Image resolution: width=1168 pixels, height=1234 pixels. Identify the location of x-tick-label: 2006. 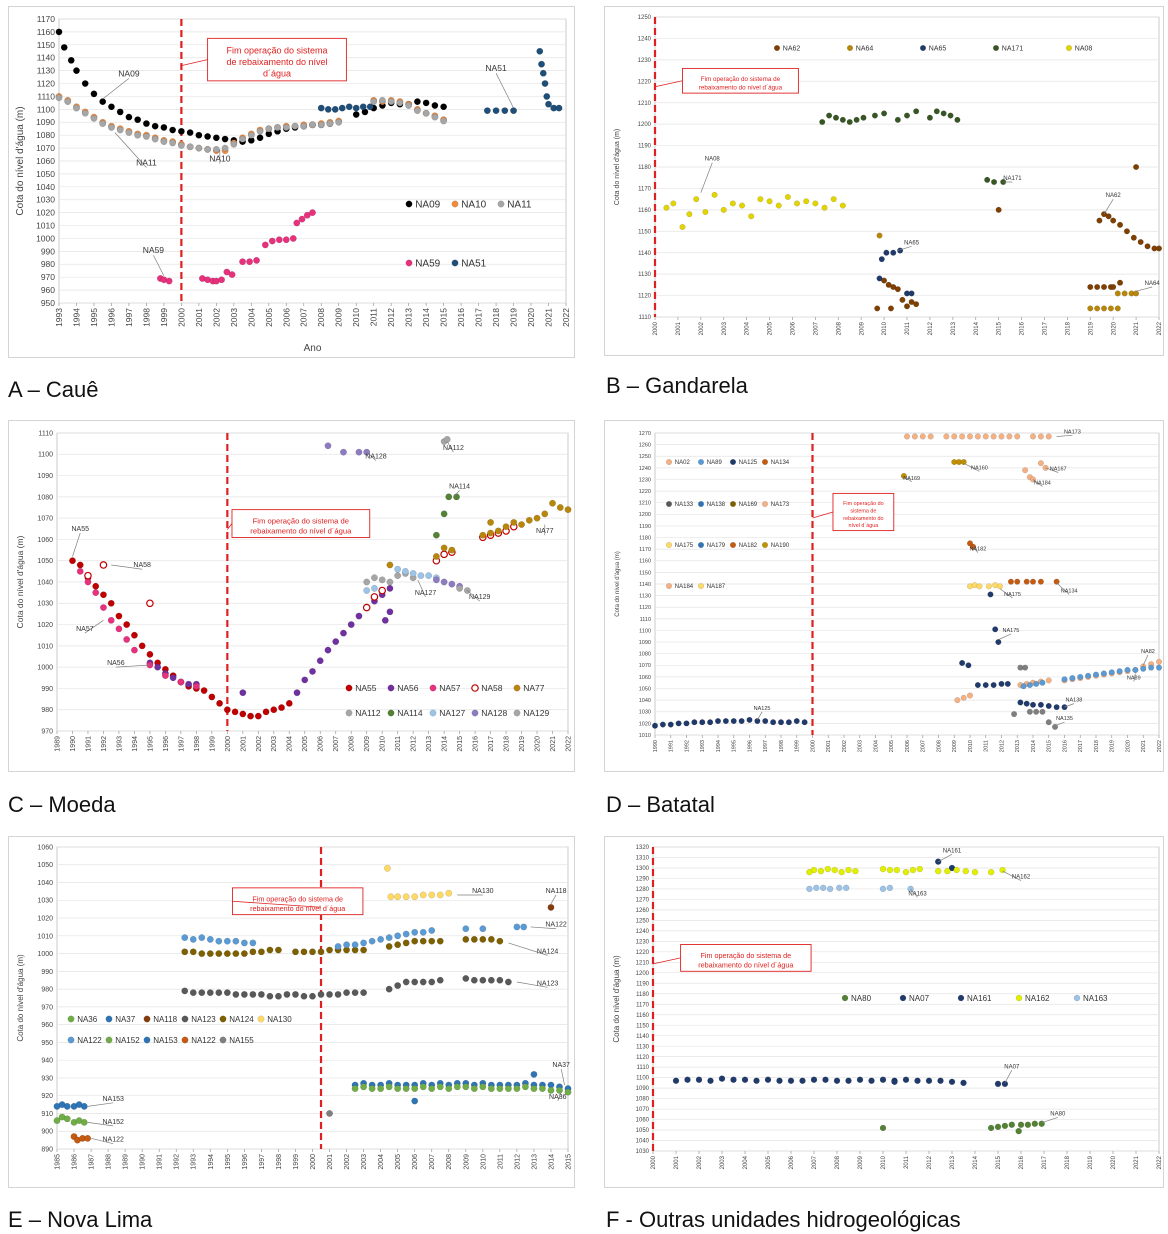
(286, 317).